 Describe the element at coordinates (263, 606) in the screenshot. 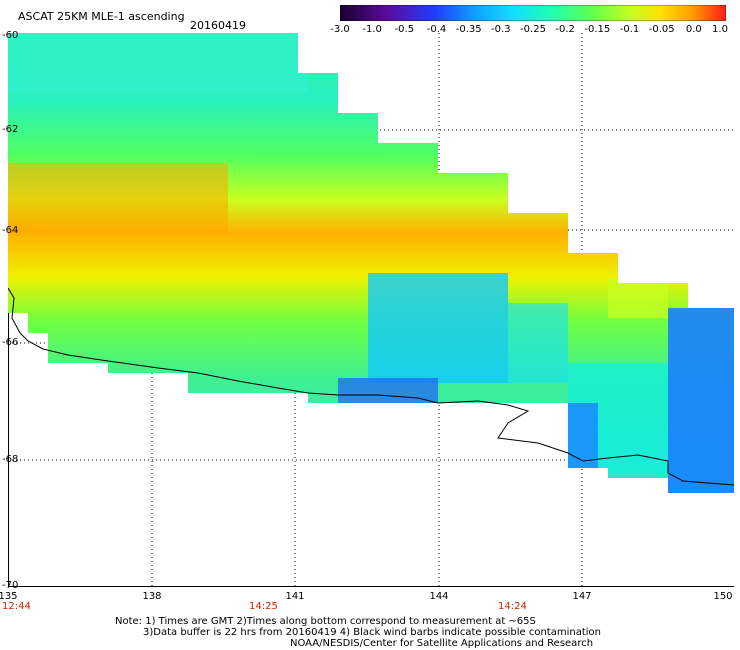

I see `time-label-2: 14:25` at that location.